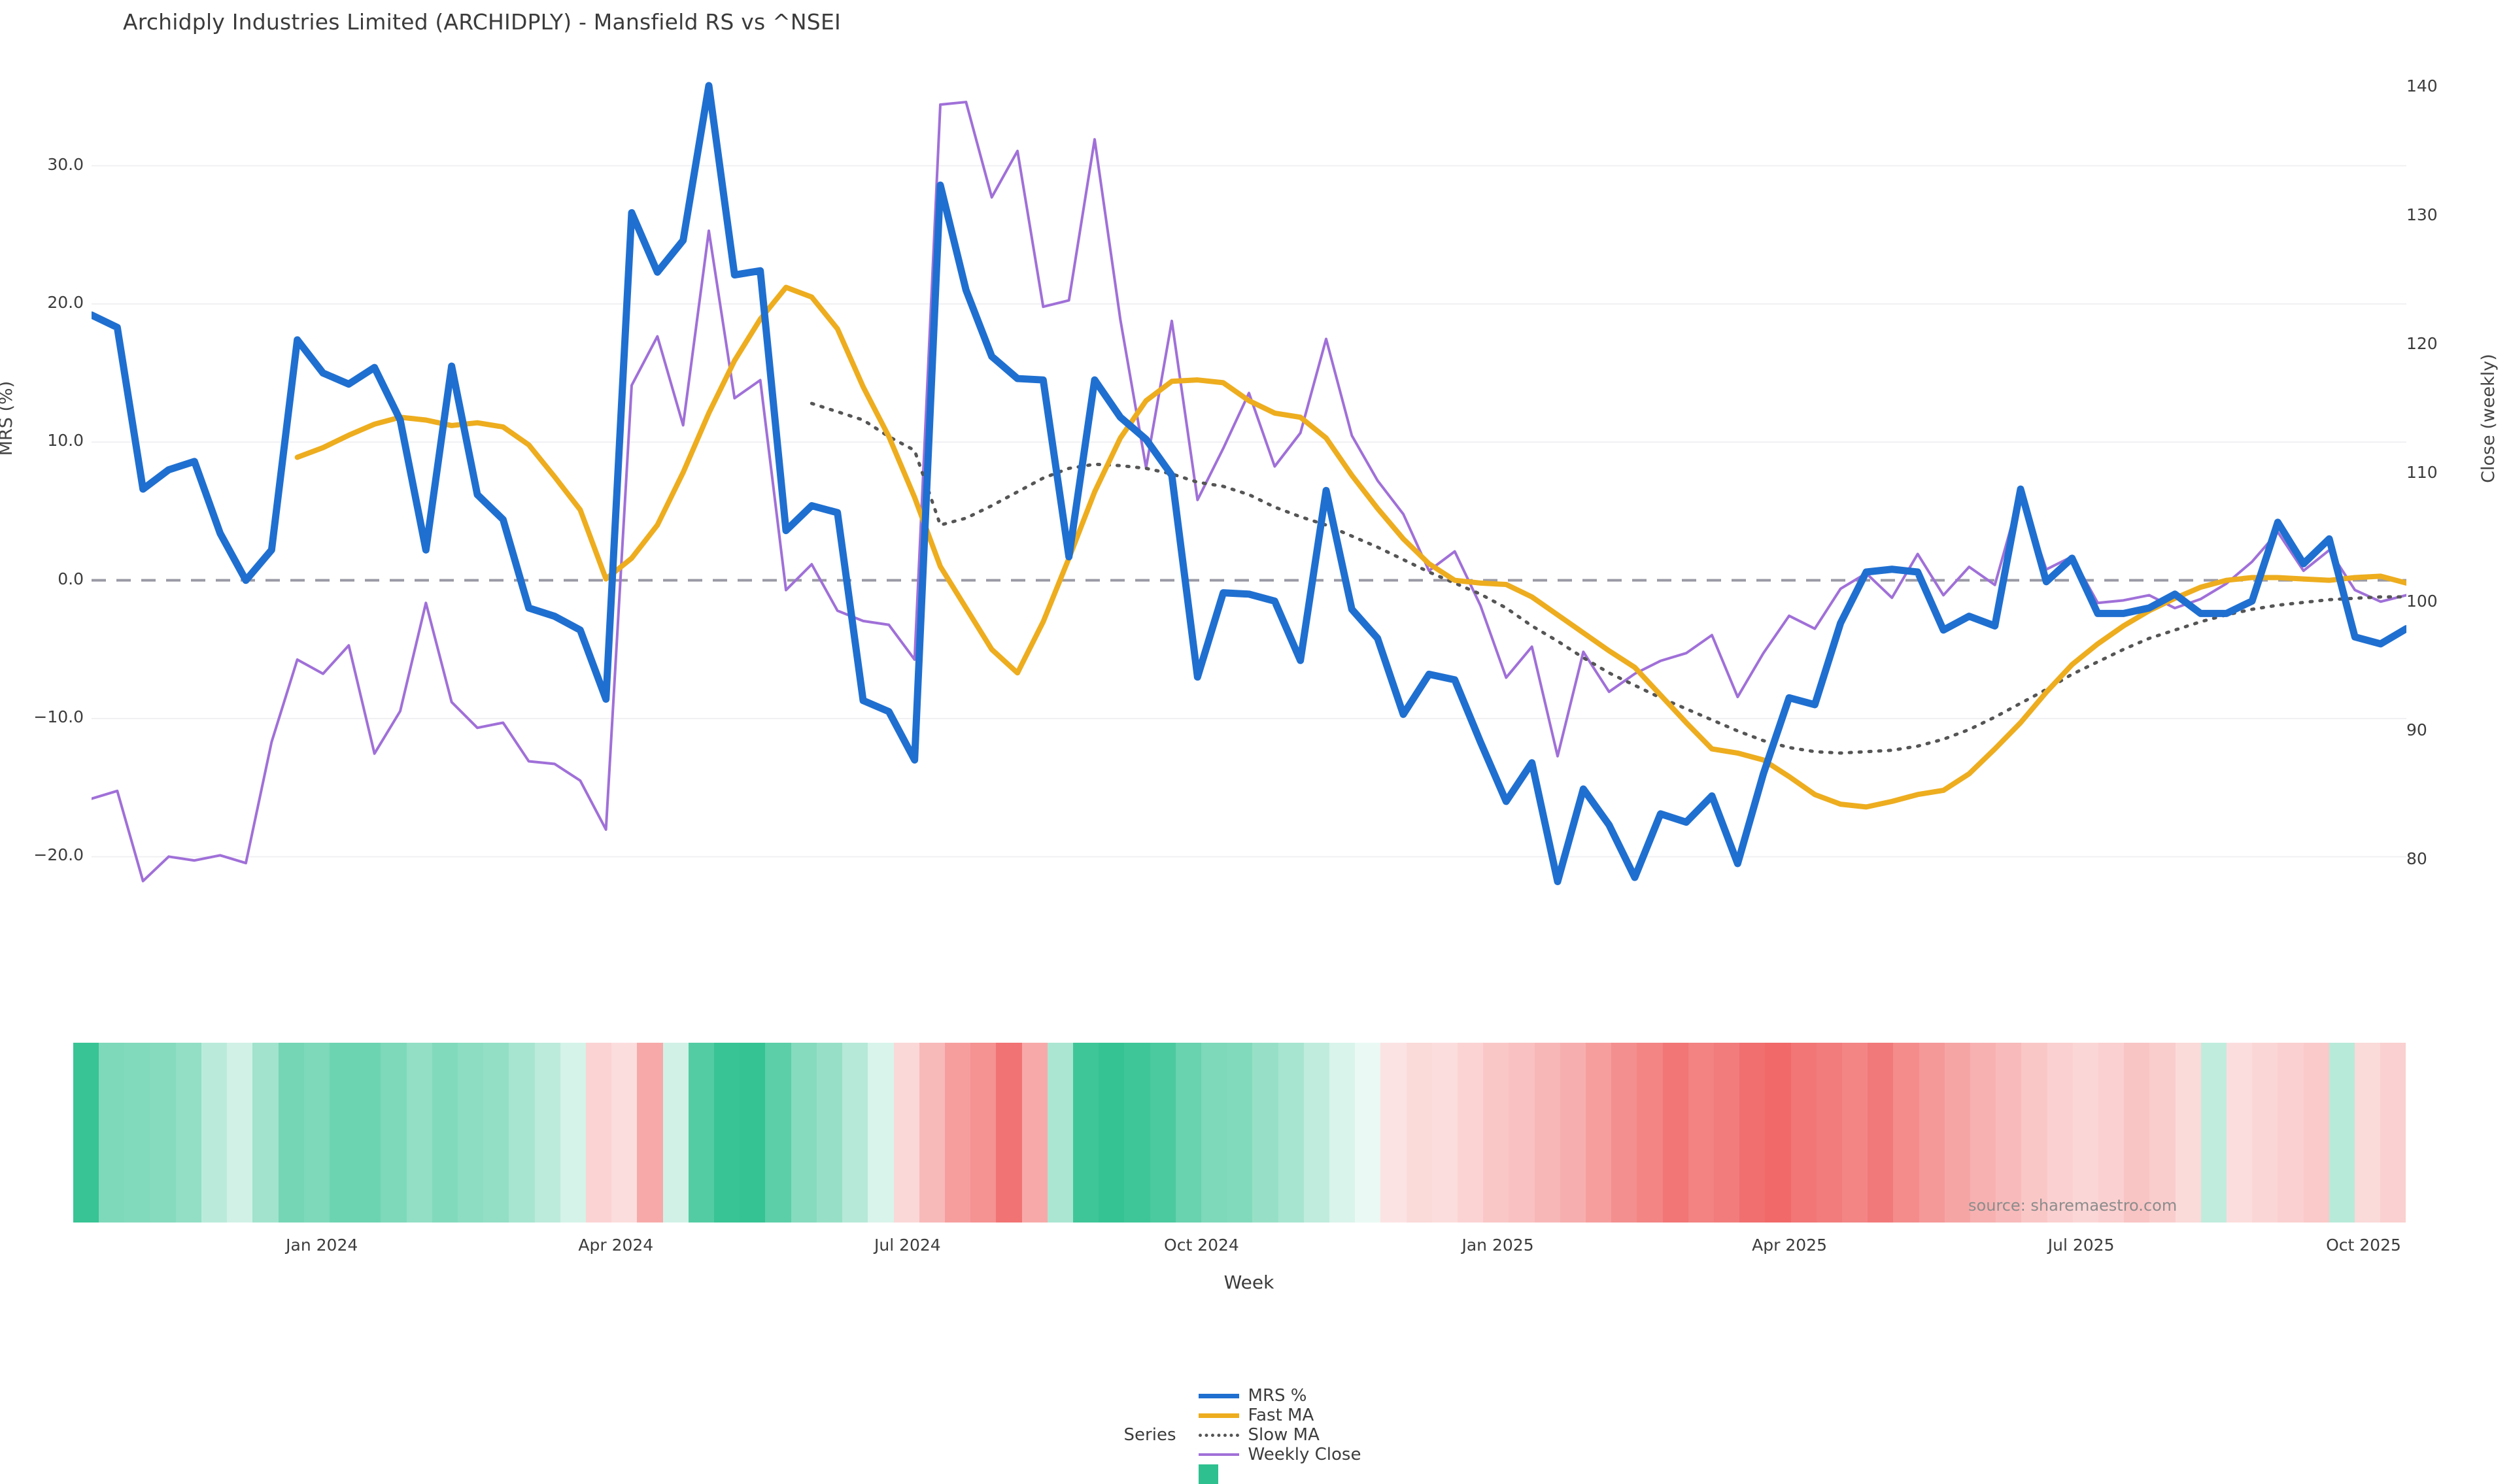 The image size is (2511, 1484). Describe the element at coordinates (2416, 859) in the screenshot. I see `right-tick-label: 80` at that location.